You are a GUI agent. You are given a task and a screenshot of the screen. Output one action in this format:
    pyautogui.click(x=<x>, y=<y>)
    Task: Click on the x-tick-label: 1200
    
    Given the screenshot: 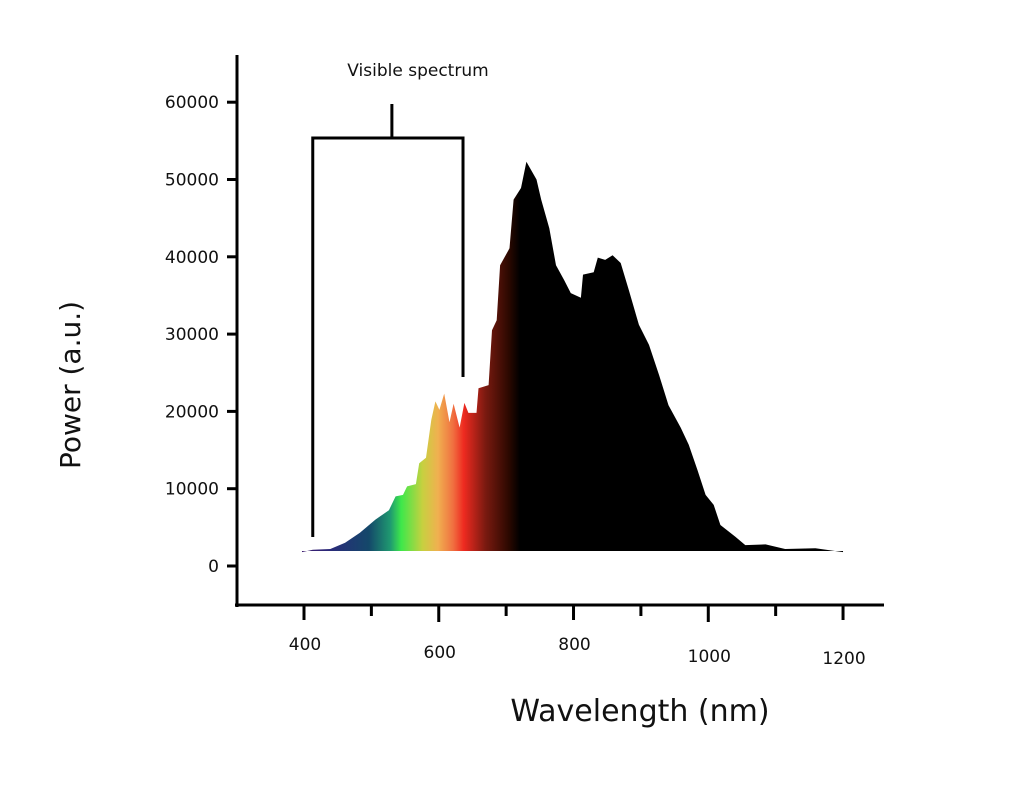 What is the action you would take?
    pyautogui.click(x=843, y=659)
    